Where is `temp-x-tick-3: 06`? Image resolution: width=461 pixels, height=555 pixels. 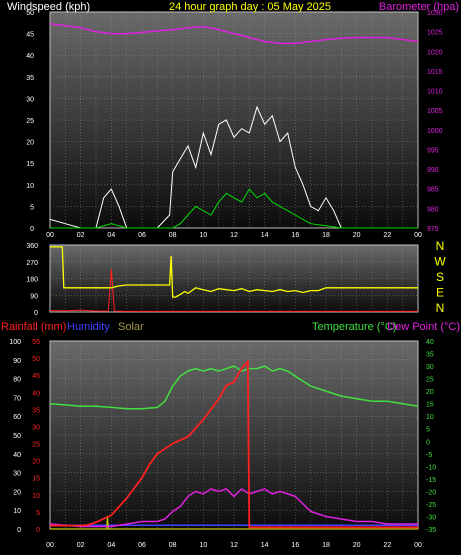
temp-x-tick-3: 06 is located at coordinates (142, 545).